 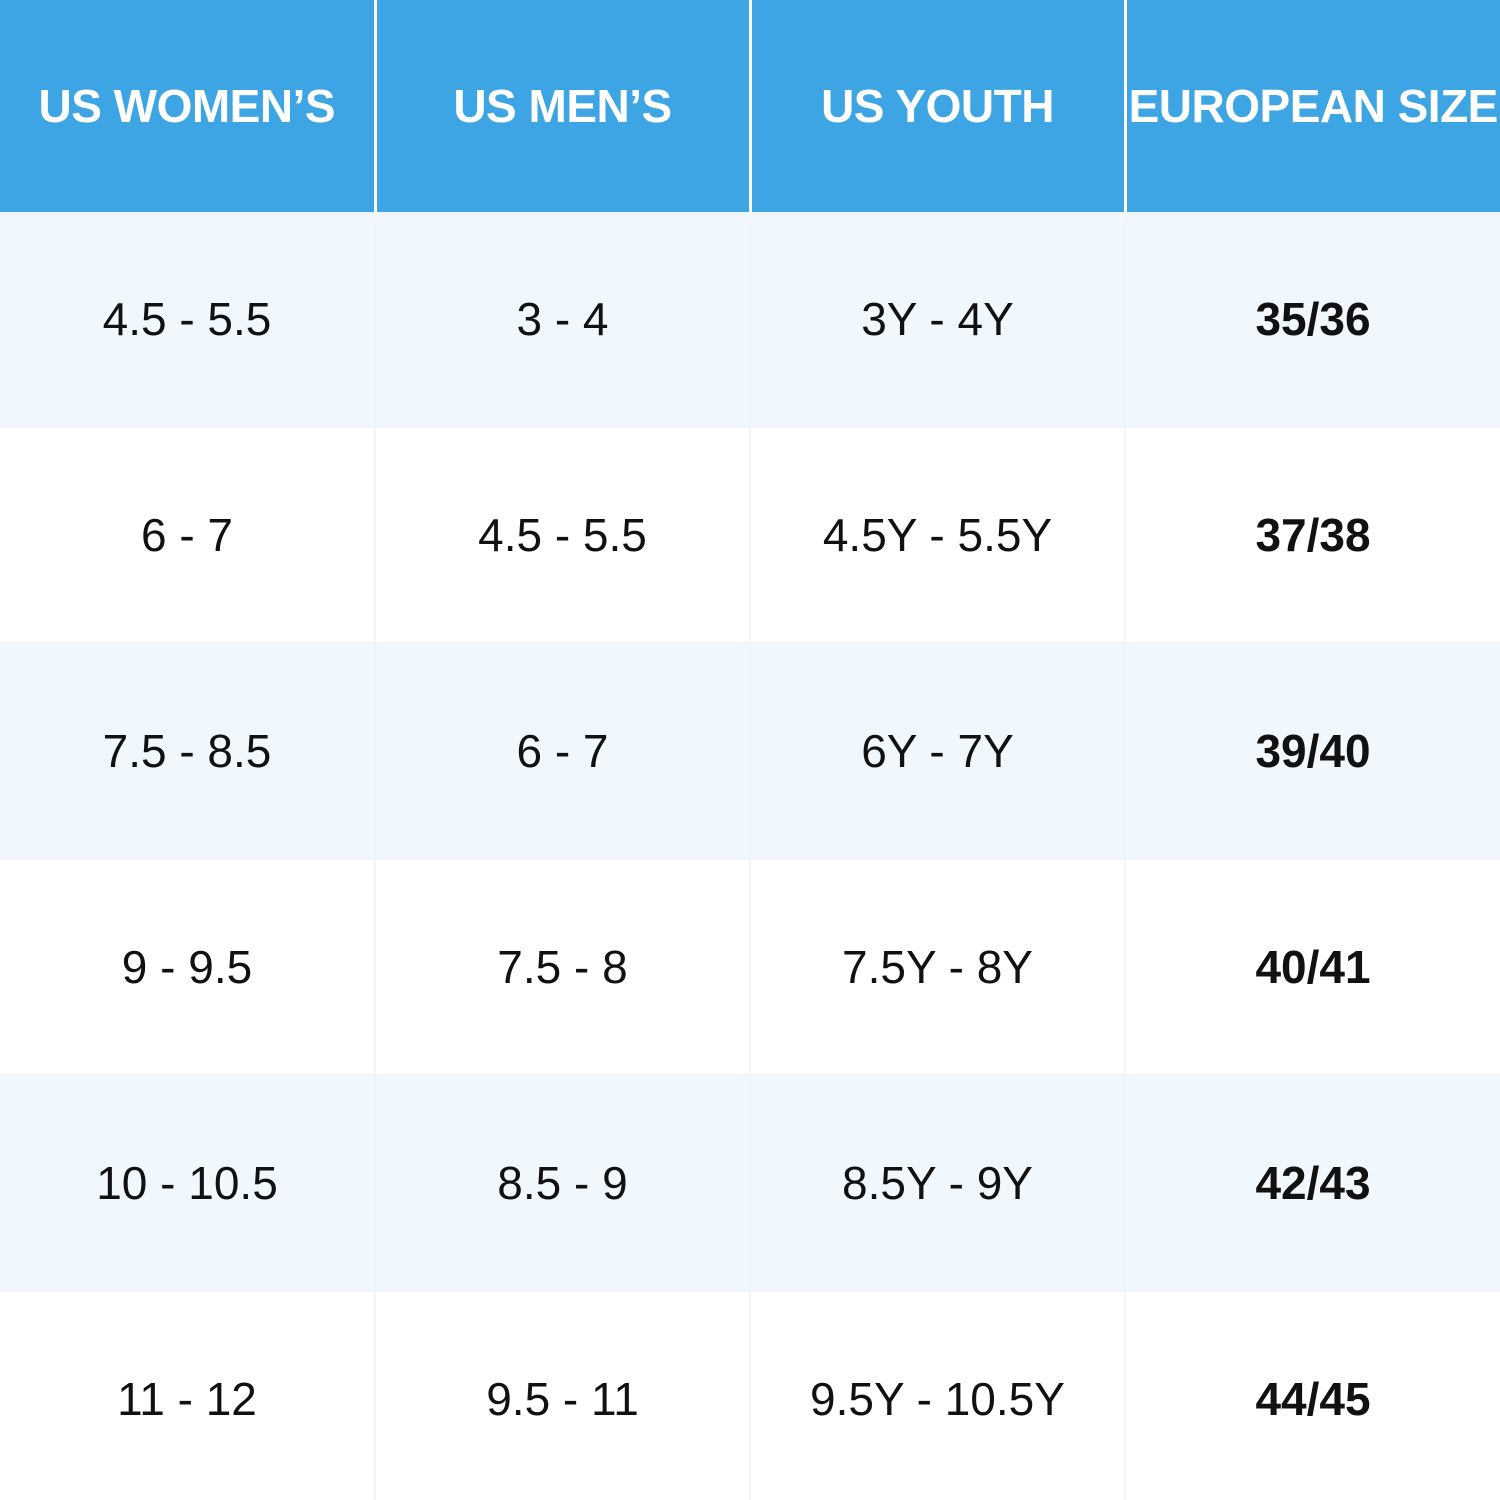 What do you see at coordinates (188, 106) in the screenshot?
I see `header-us-womens: US WOMEN’S` at bounding box center [188, 106].